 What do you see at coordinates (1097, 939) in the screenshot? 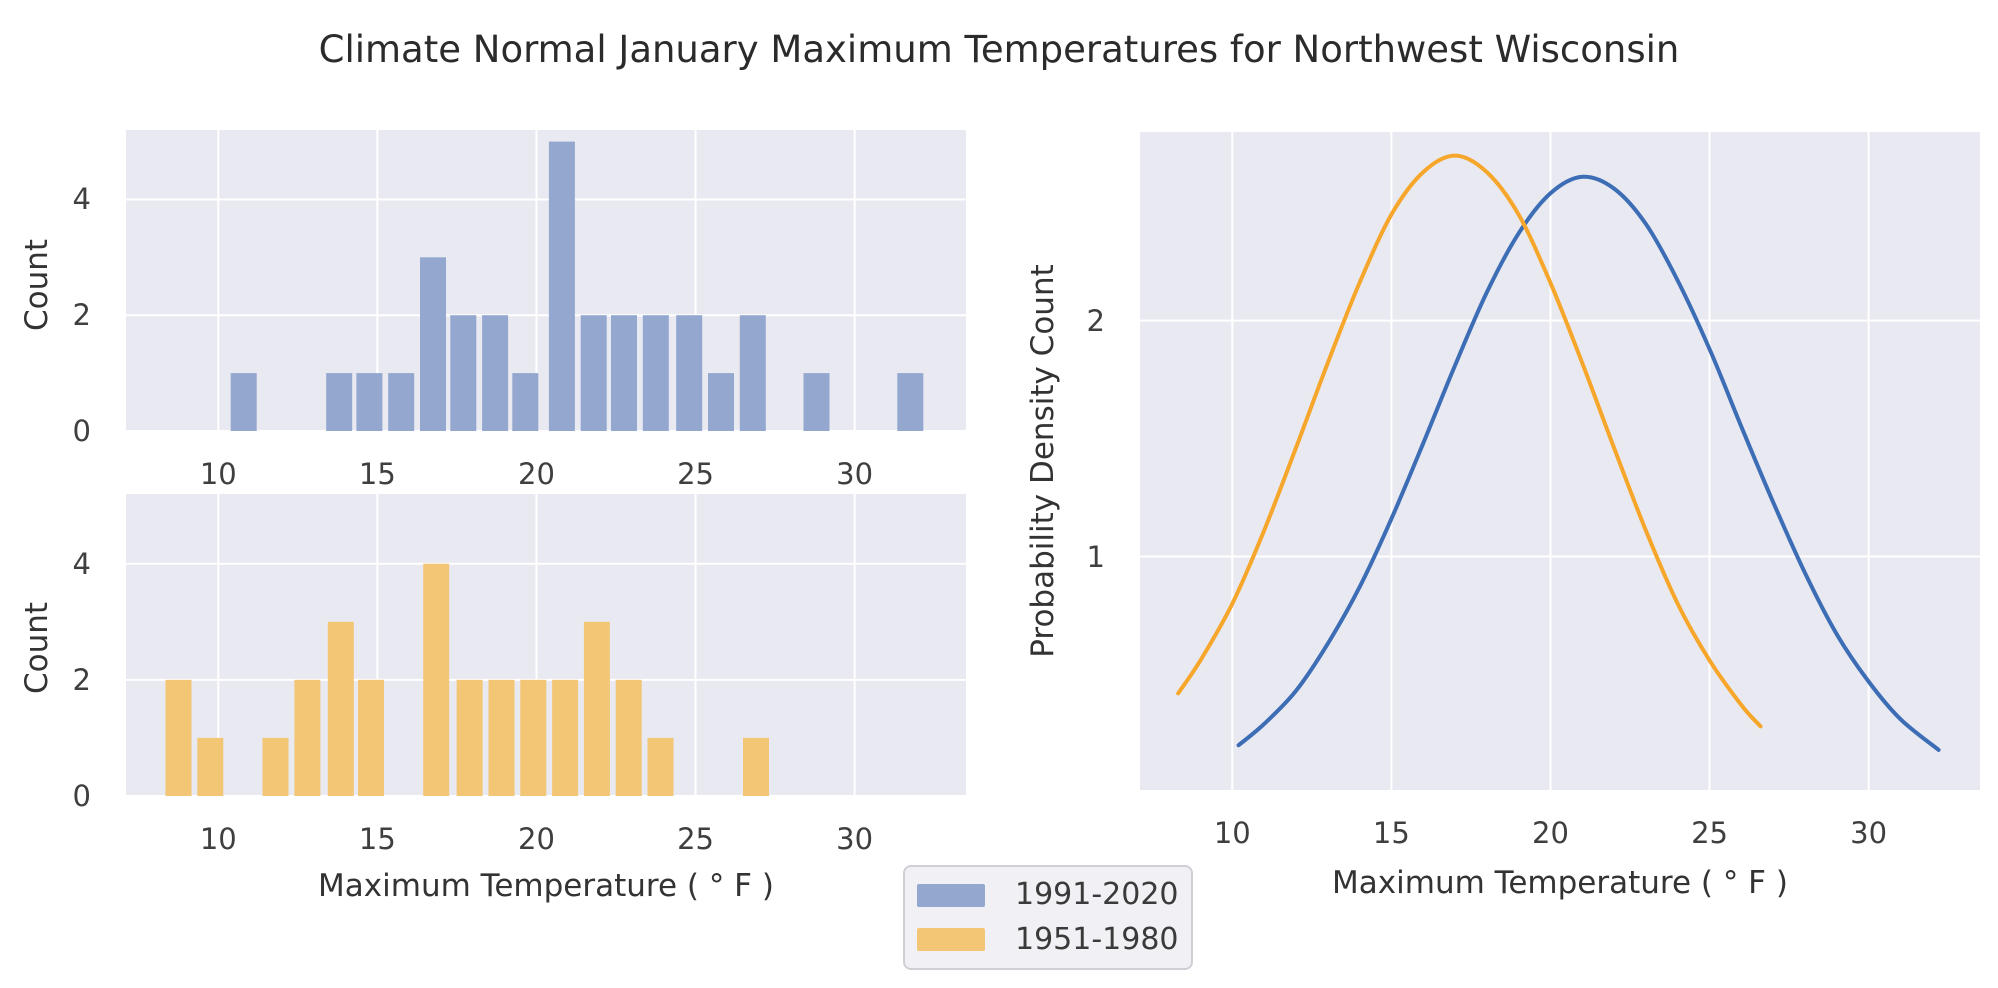
I see `legend-label-1951-1980: 1951-1980` at bounding box center [1097, 939].